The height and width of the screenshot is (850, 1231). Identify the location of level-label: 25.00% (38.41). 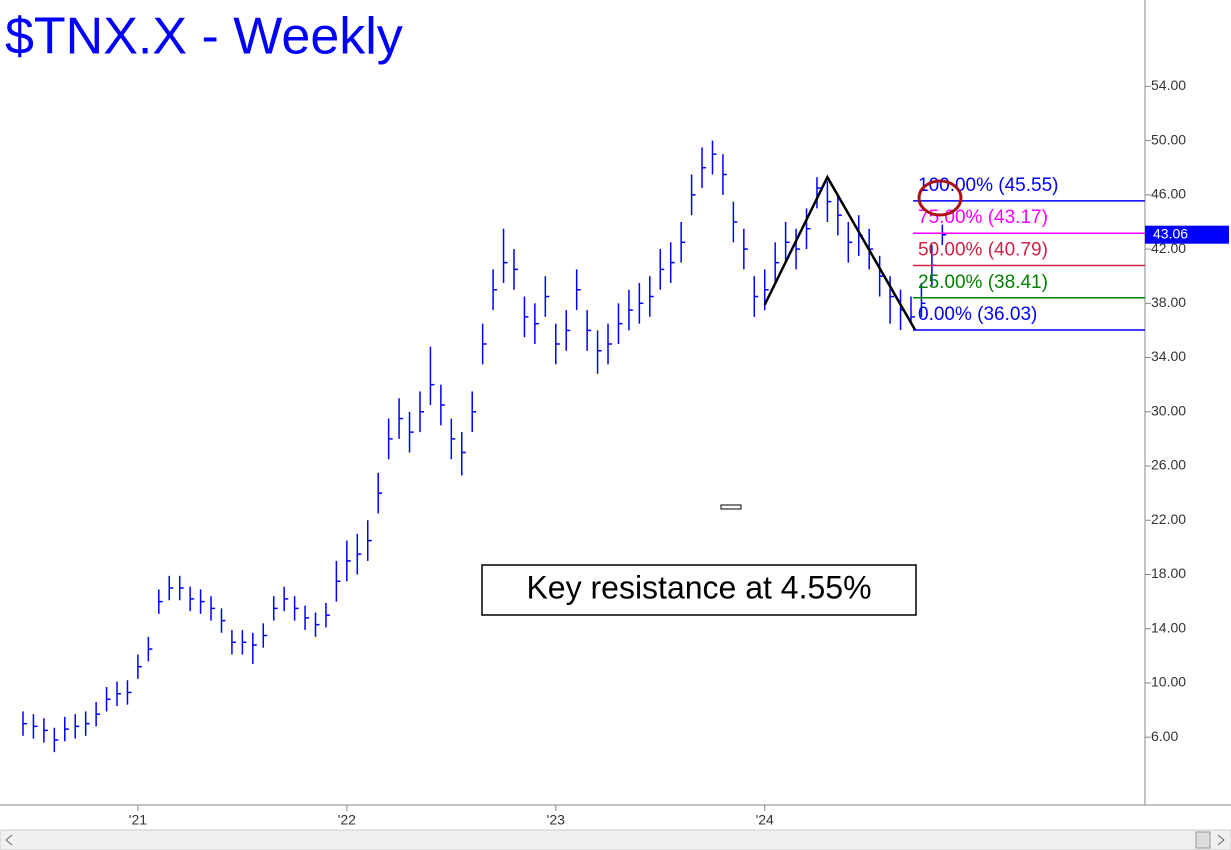
(983, 282).